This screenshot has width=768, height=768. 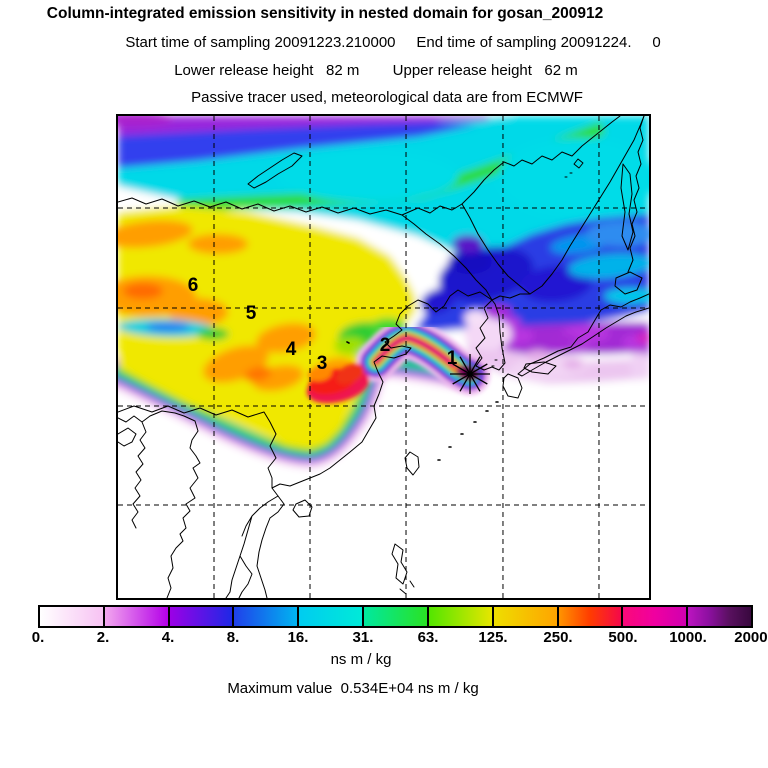 What do you see at coordinates (400, 638) in the screenshot?
I see `colorbar-tick-labels: 0. 2. 4. 8. 16. 31. 63. 125. 250. 500. 1000. 2000.` at bounding box center [400, 638].